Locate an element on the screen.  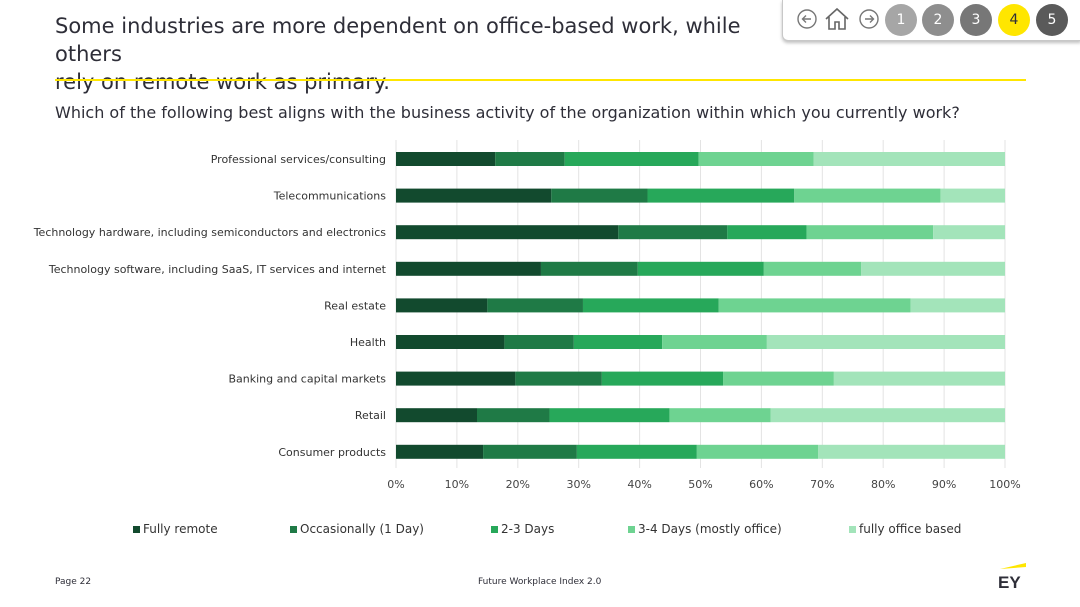
x-tick-label: 80% is located at coordinates (883, 484).